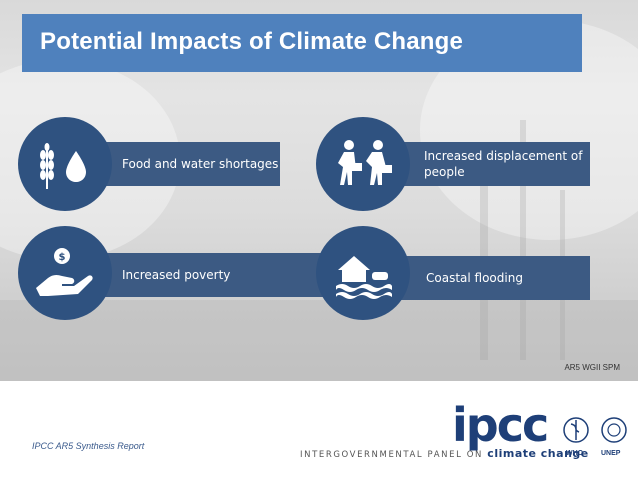 The height and width of the screenshot is (479, 638). I want to click on ipcc-logo: ipcc, so click(500, 425).